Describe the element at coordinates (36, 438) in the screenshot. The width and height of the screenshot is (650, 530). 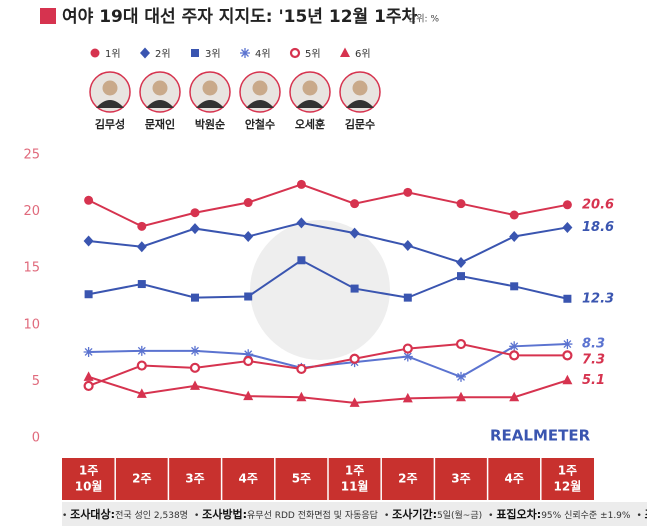
I see `y-tick-label: 0` at that location.